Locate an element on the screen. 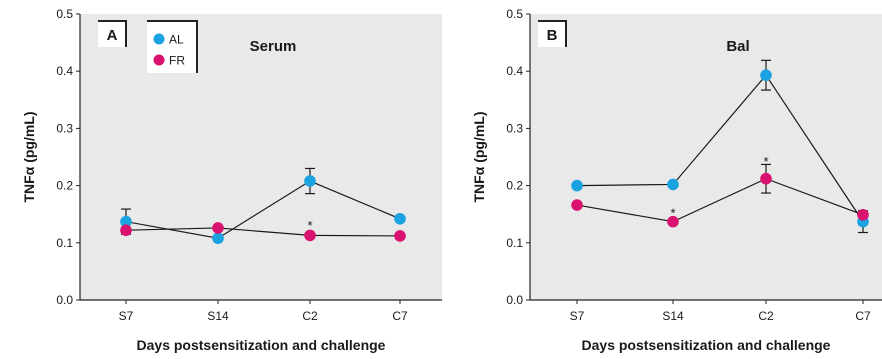  legend-label: AL is located at coordinates (176, 40).